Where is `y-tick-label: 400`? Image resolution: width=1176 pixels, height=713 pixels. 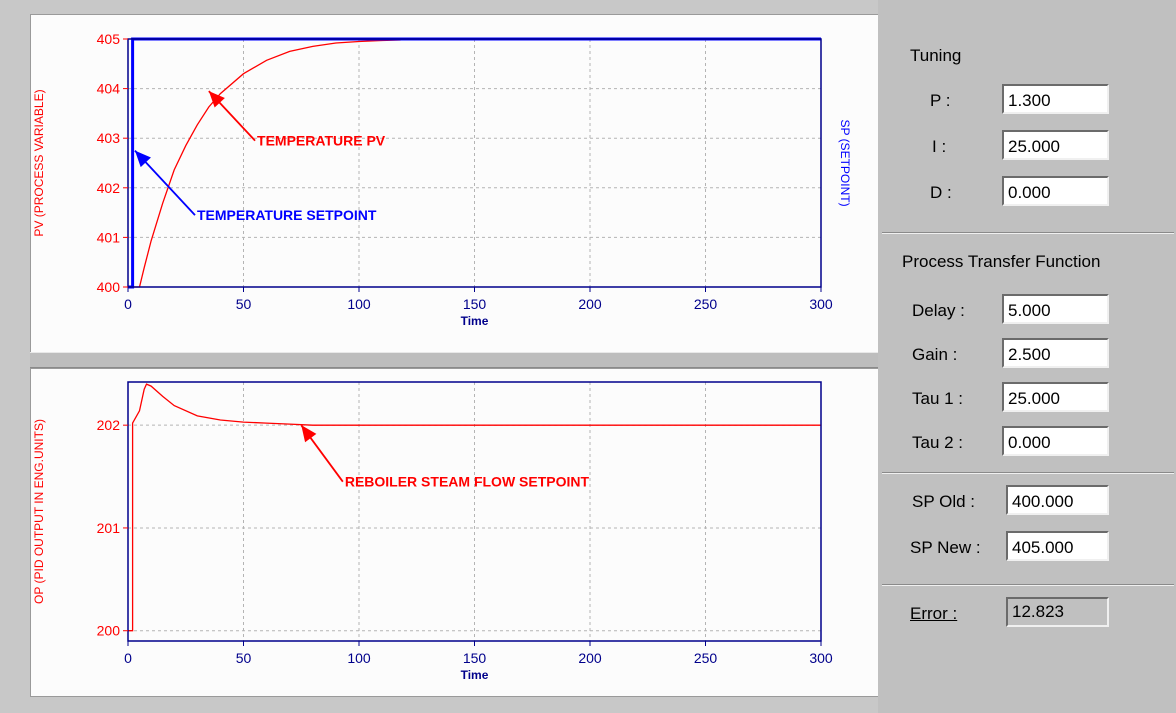
y-tick-label: 400 is located at coordinates (109, 287).